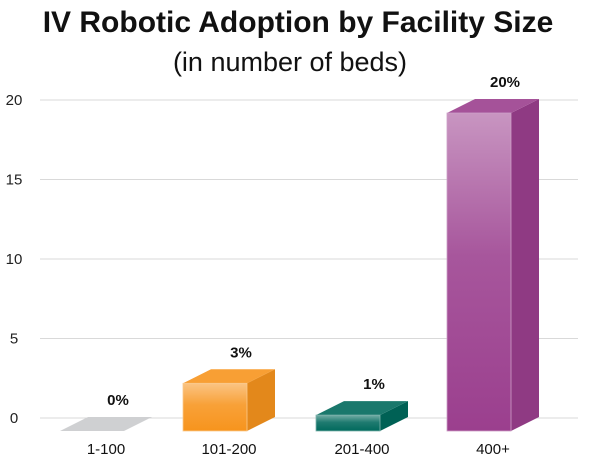 Image resolution: width=596 pixels, height=473 pixels. Describe the element at coordinates (106, 449) in the screenshot. I see `x-tick-label: 1-100` at that location.